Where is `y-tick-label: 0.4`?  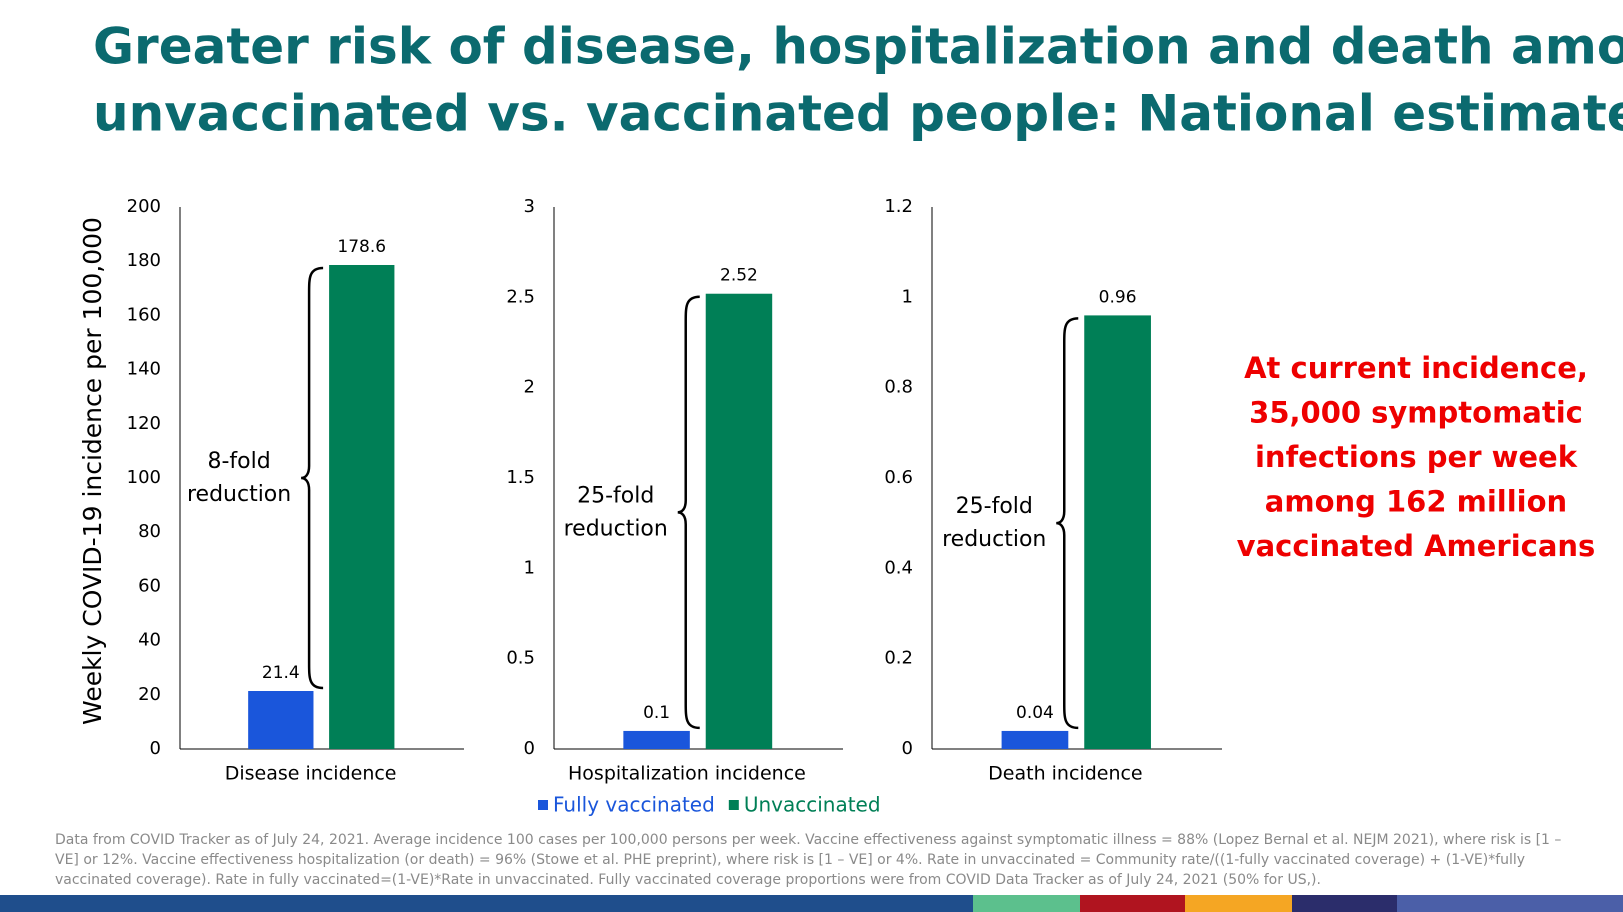 y-tick-label: 0.4 is located at coordinates (898, 567).